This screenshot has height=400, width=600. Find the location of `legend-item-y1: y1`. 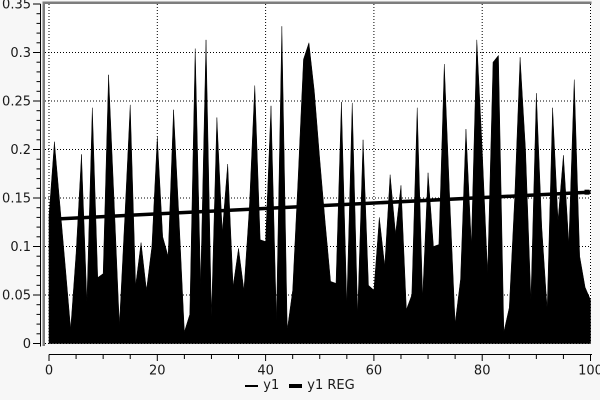

legend-item-y1: y1 is located at coordinates (262, 386).